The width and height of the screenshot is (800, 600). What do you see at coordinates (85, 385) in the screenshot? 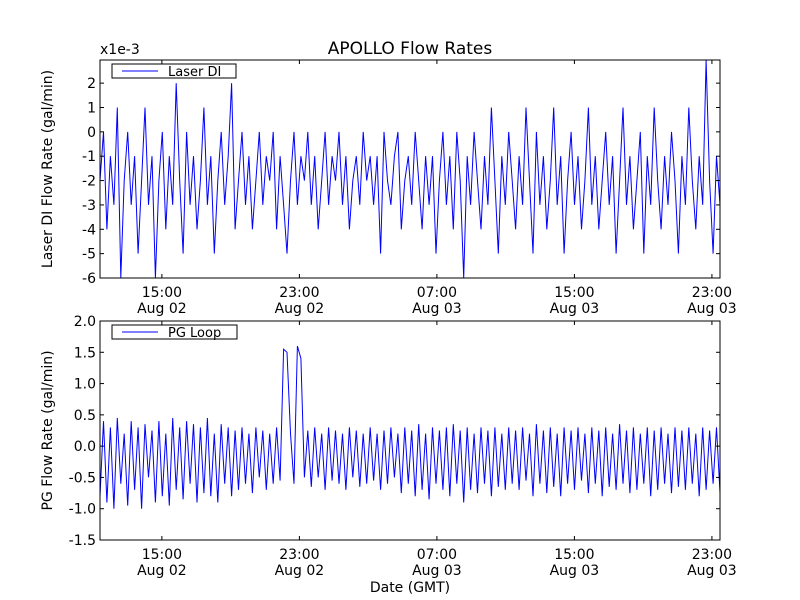
I see `bottom-ytick-label: 1.0` at bounding box center [85, 385].